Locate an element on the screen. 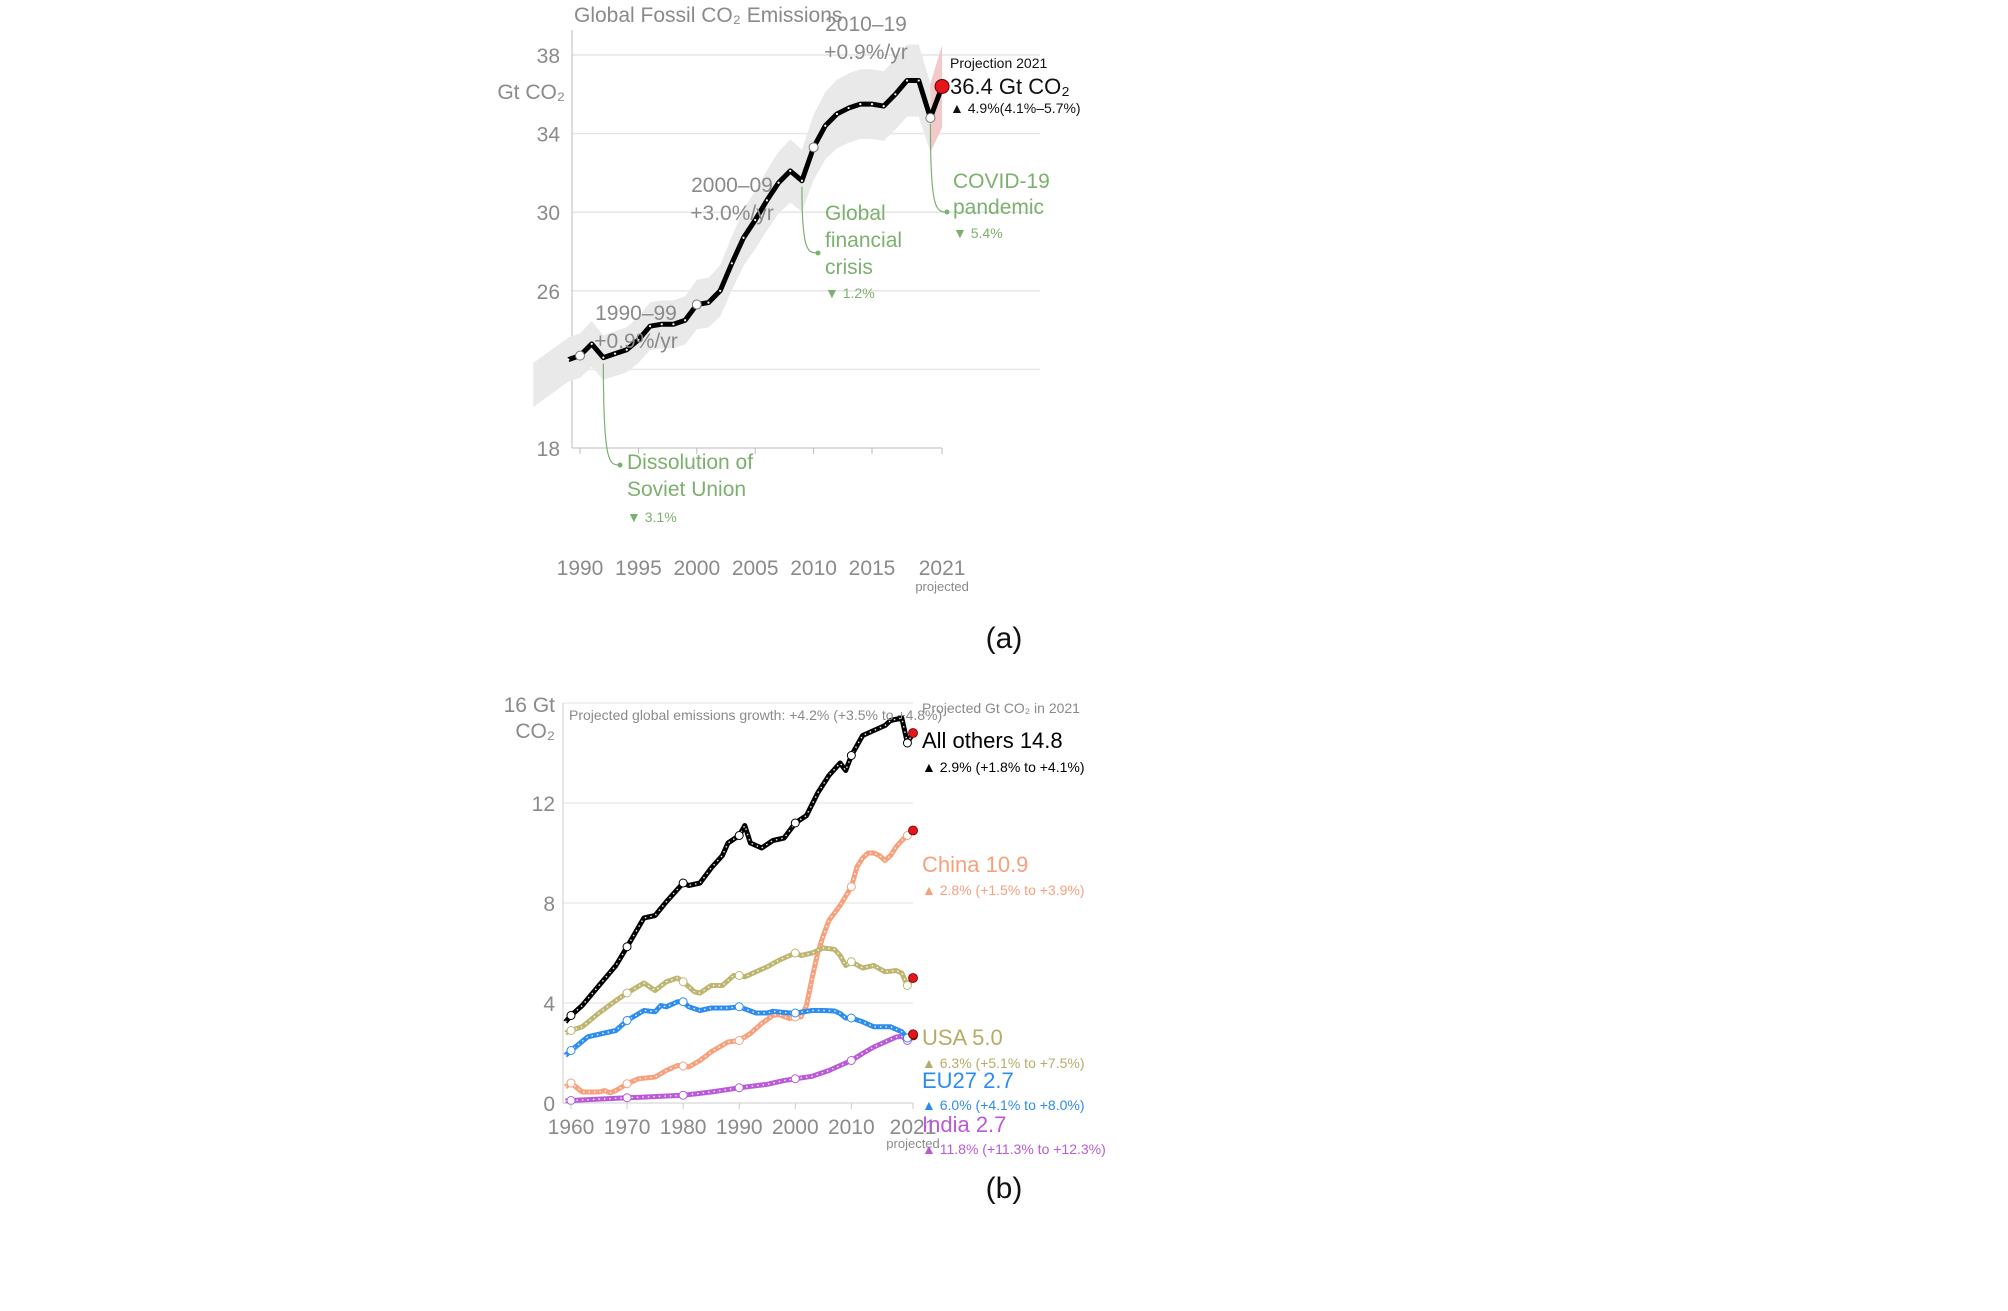 The height and width of the screenshot is (1311, 2008). period-label: 2000–09 is located at coordinates (732, 185).